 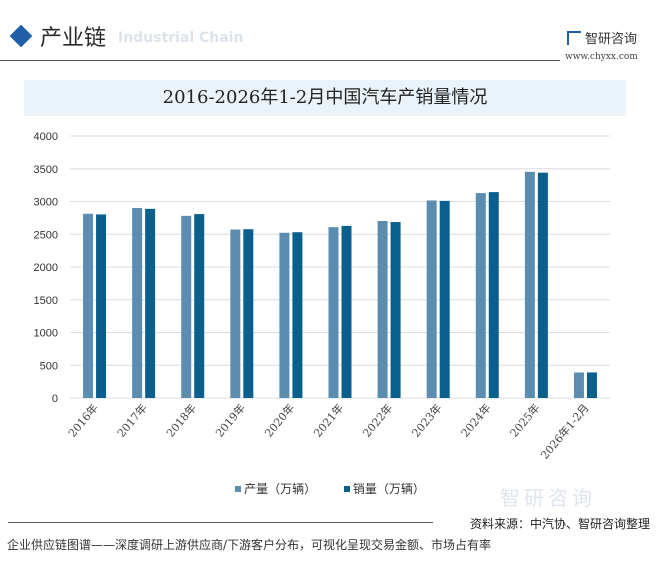 I want to click on y-tick-label: 2500, so click(x=46, y=235).